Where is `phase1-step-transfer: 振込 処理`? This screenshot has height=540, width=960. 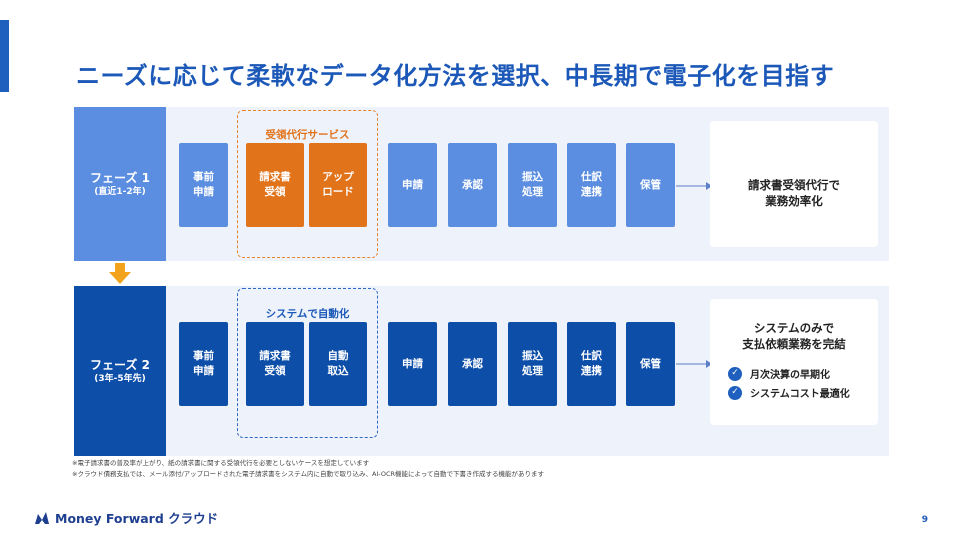 phase1-step-transfer: 振込 処理 is located at coordinates (532, 185).